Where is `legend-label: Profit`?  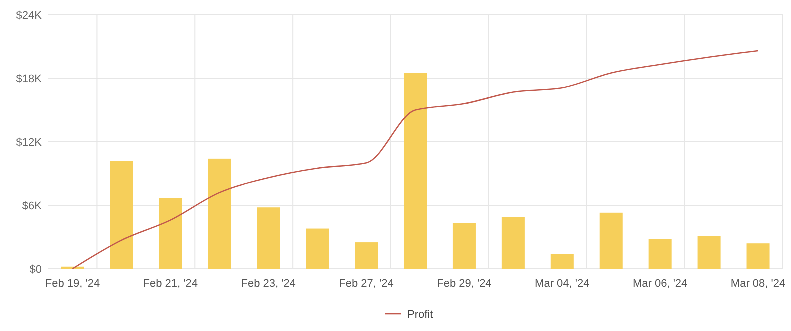 legend-label: Profit is located at coordinates (421, 314).